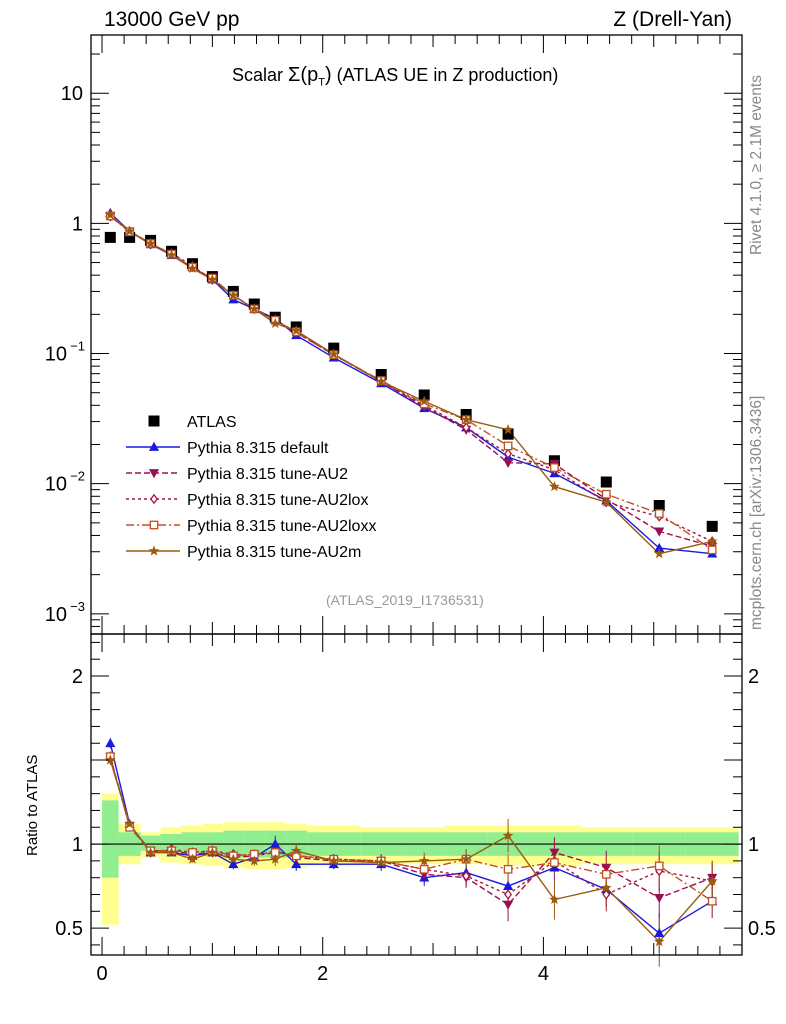 This screenshot has width=786, height=1024. Describe the element at coordinates (753, 845) in the screenshot. I see `ratio-y-tick-label-right: 1` at that location.